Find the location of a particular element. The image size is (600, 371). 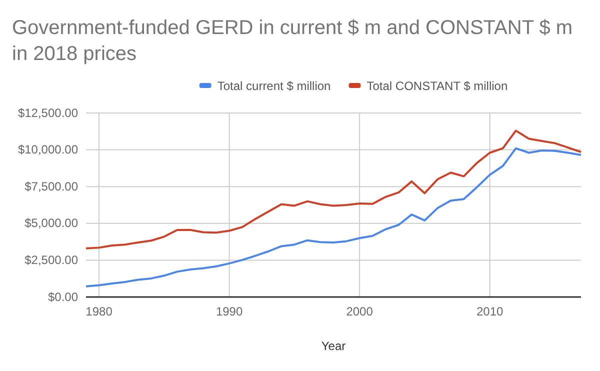

y-tick-label: $2,500.00 is located at coordinates (51, 260).